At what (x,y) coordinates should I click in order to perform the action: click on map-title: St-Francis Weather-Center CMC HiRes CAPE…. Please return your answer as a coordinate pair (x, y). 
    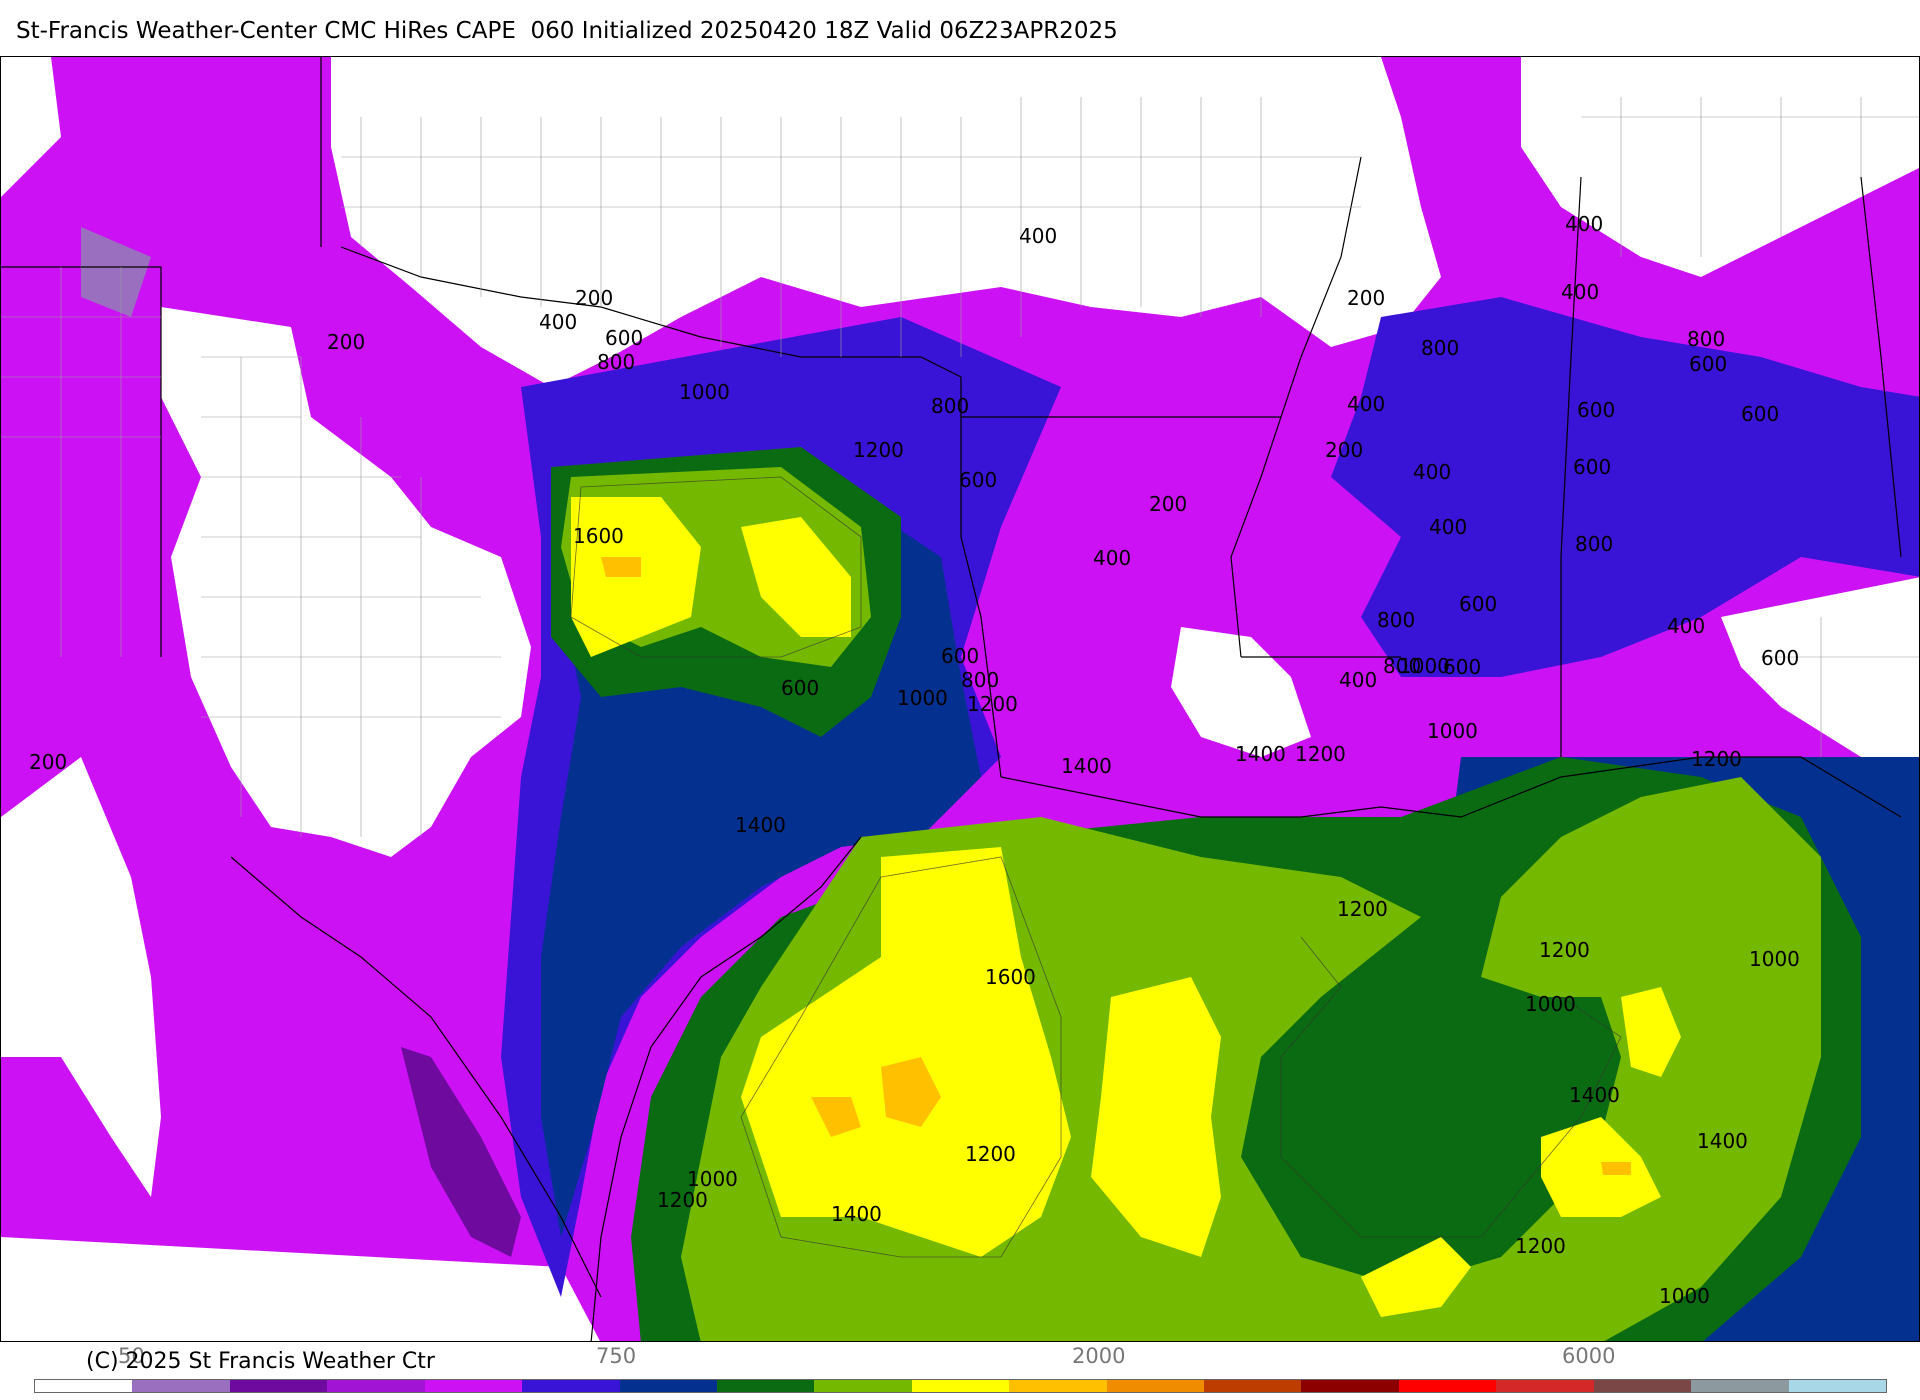
    Looking at the image, I should click on (567, 31).